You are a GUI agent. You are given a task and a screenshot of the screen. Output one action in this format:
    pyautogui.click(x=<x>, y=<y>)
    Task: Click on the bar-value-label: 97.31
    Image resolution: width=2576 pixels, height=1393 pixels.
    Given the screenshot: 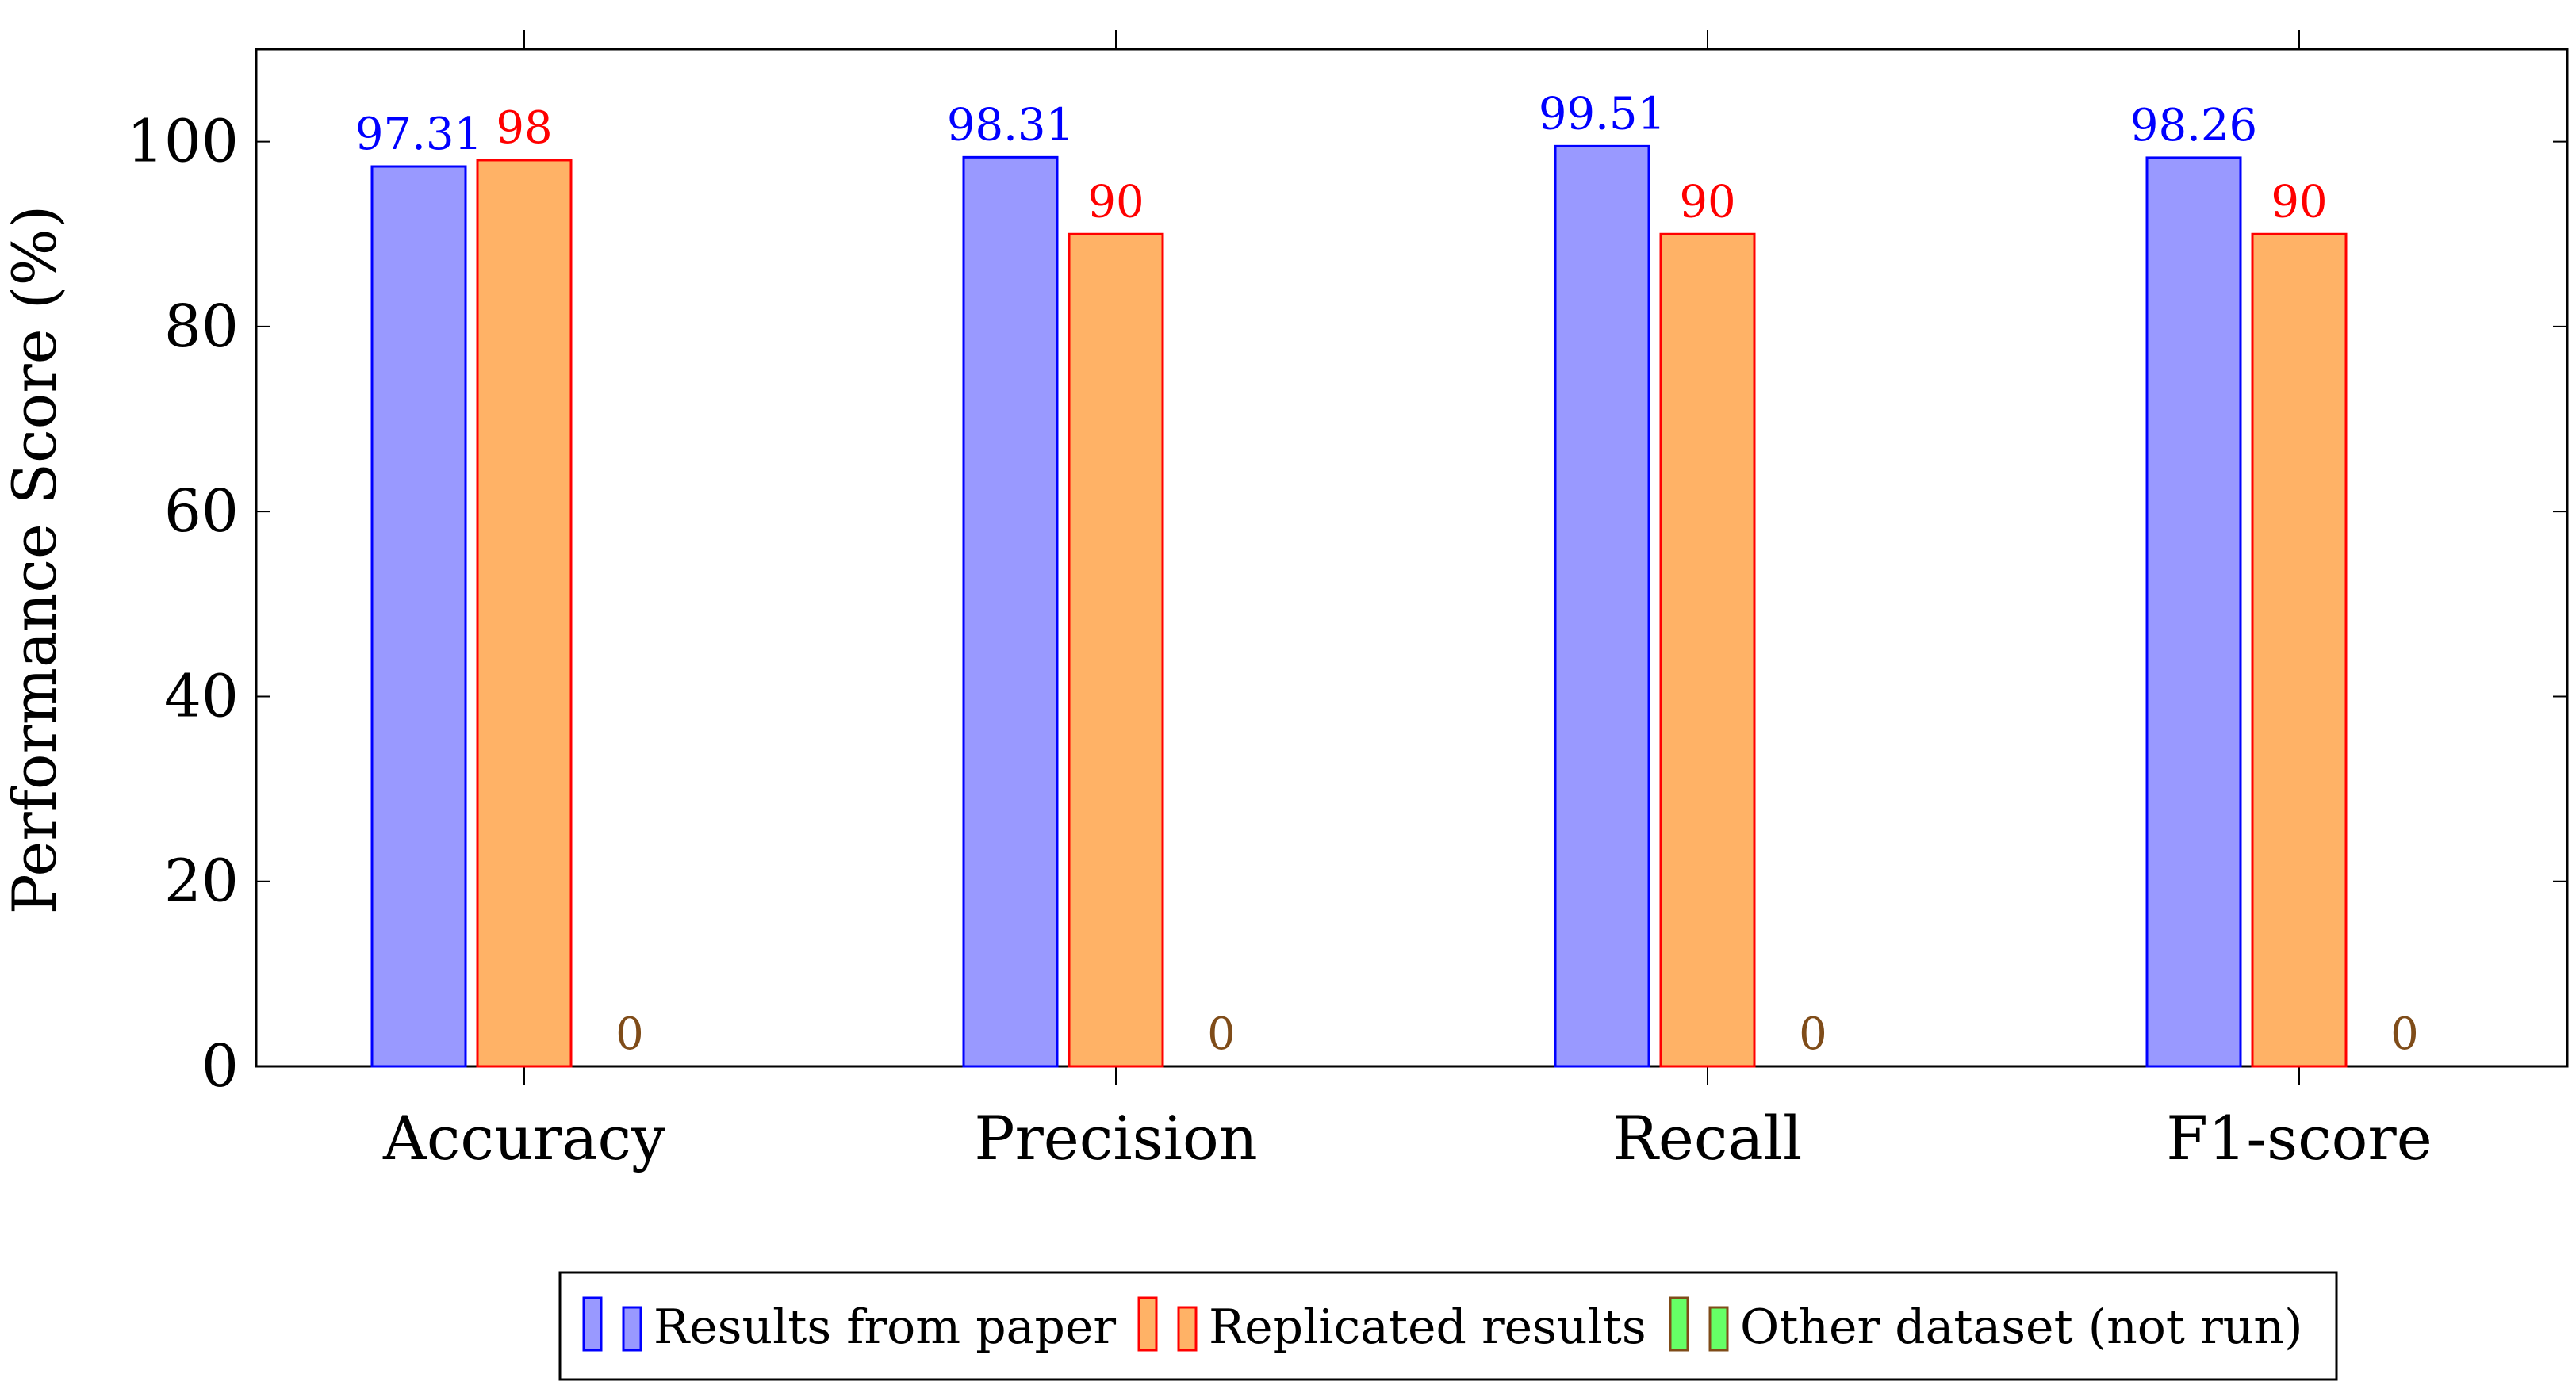 What is the action you would take?
    pyautogui.click(x=418, y=134)
    